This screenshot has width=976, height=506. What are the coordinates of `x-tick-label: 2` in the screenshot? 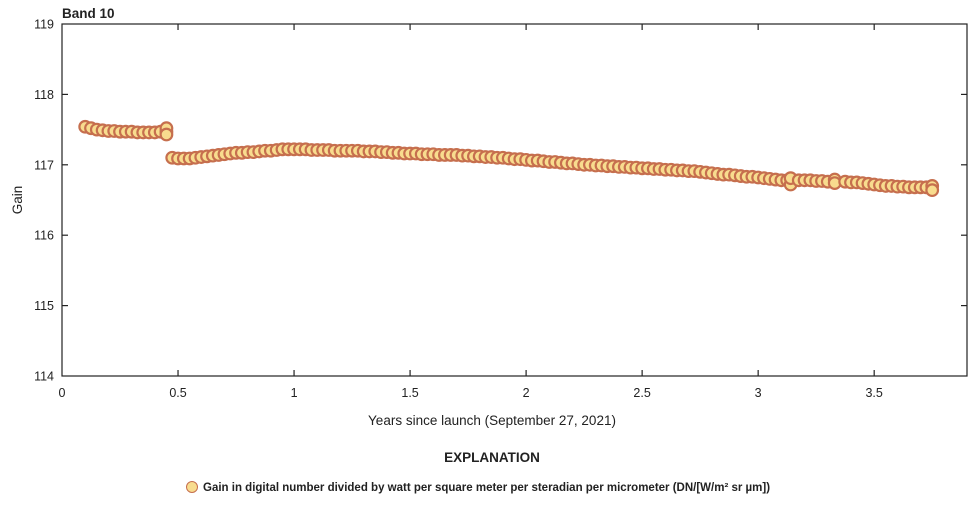 It's located at (526, 393).